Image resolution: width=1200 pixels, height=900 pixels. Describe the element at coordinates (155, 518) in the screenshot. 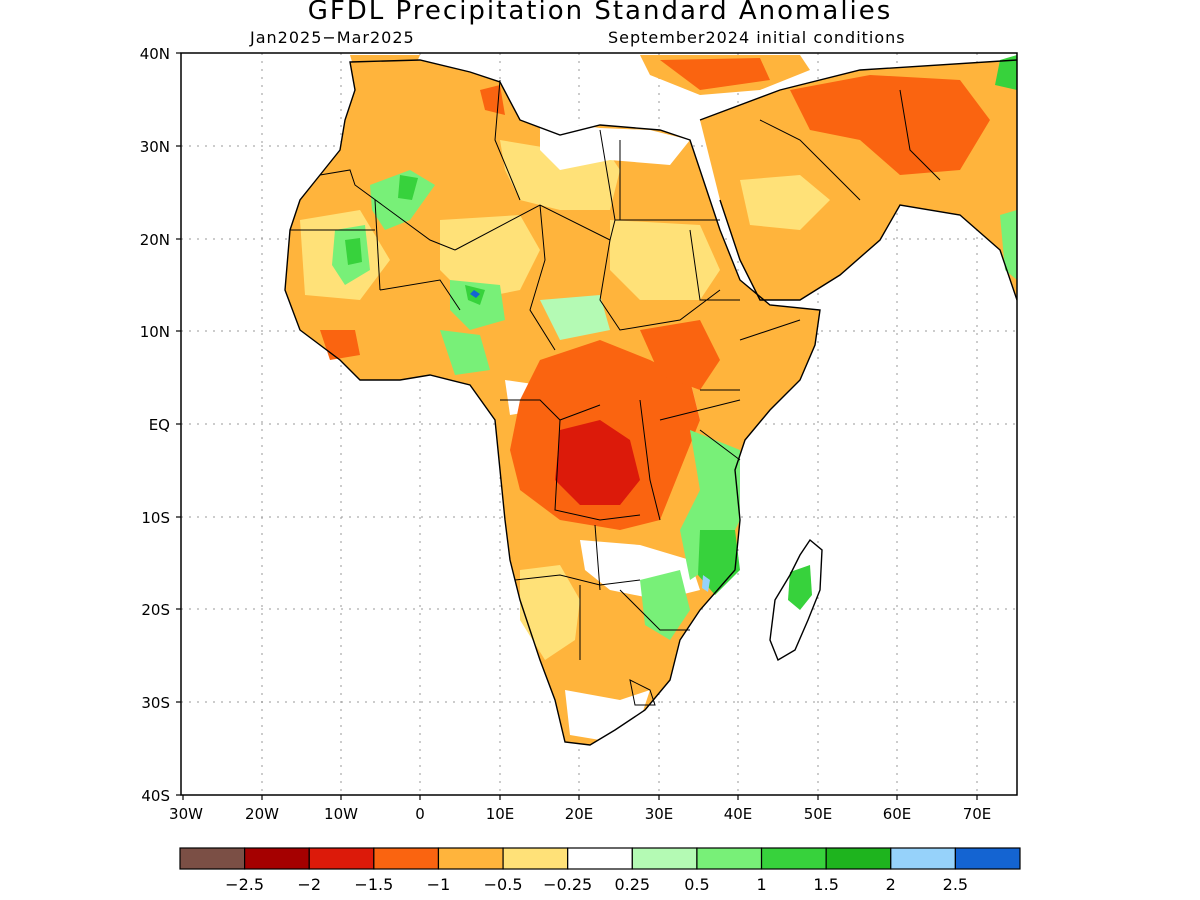

I see `lat-label: 10S` at that location.